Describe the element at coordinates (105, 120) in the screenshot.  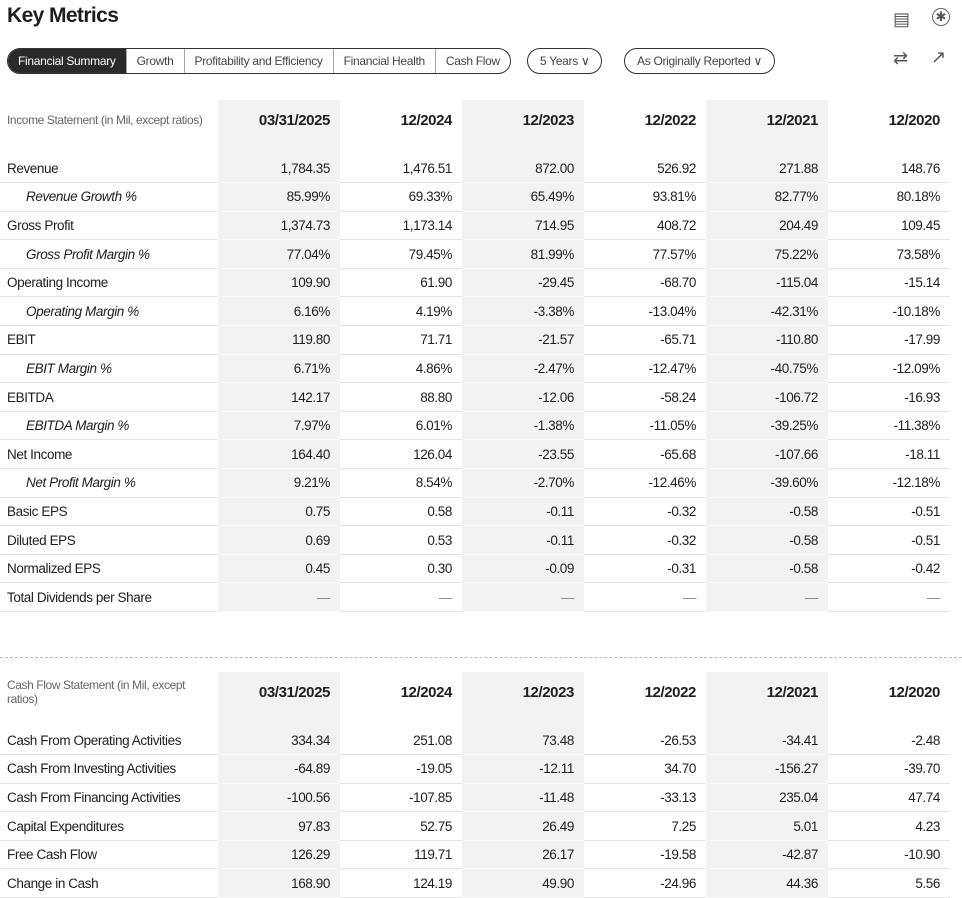
I see `section-header: Income Statement (in Mil, except ratios)` at that location.